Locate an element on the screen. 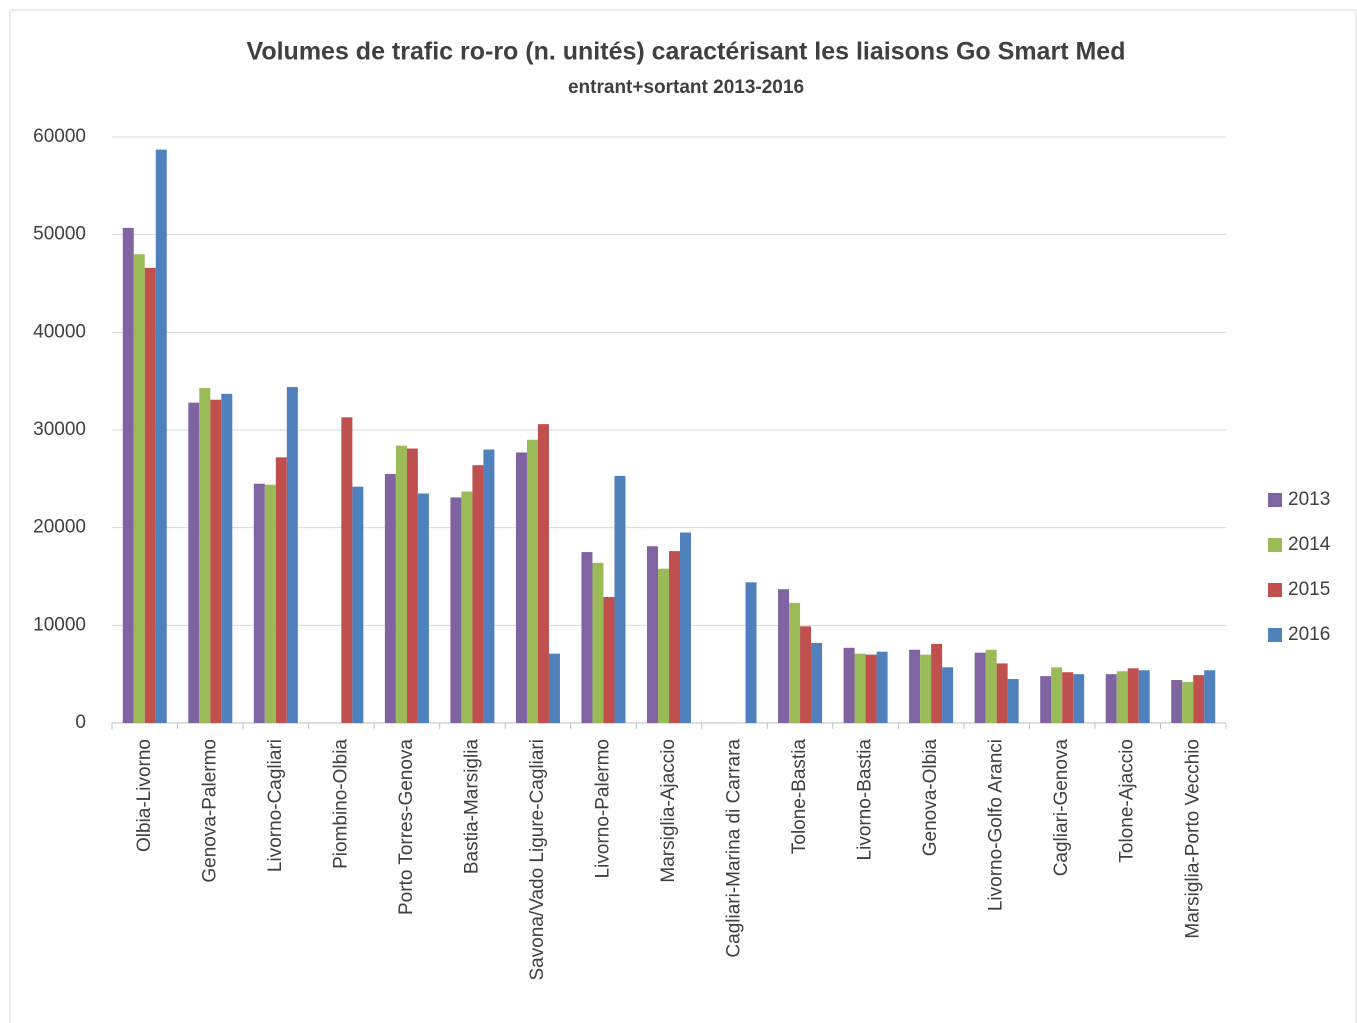 The height and width of the screenshot is (1023, 1357). x-tick-label: Olbia-Livorno is located at coordinates (144, 795).